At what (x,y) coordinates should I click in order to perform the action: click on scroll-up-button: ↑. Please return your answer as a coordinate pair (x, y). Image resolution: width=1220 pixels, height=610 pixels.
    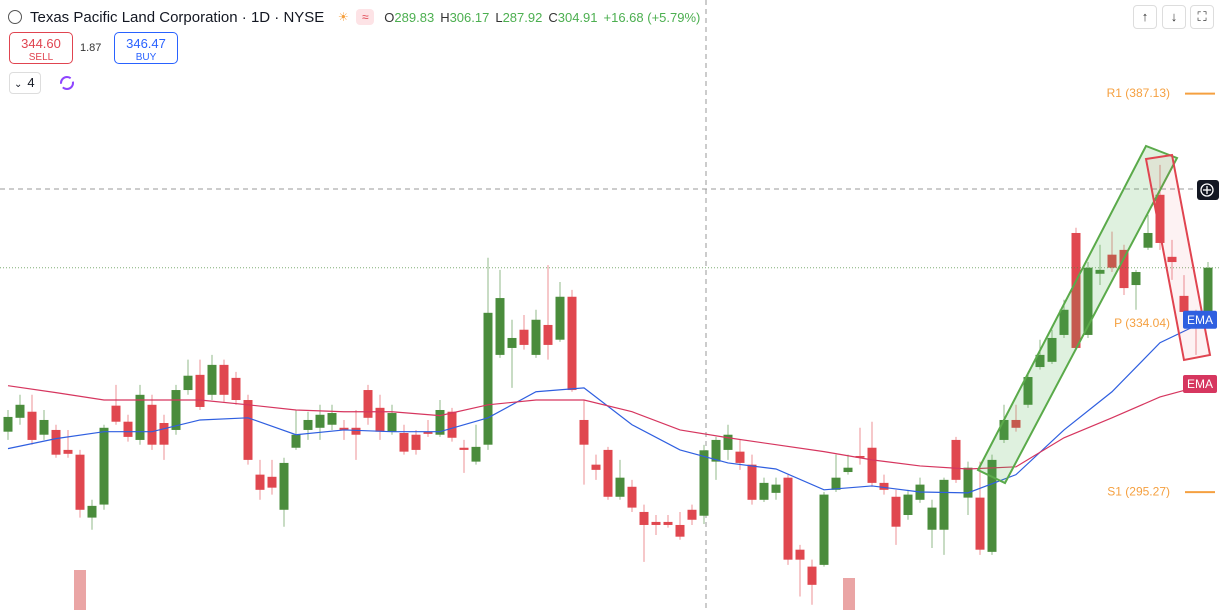
    Looking at the image, I should click on (1145, 17).